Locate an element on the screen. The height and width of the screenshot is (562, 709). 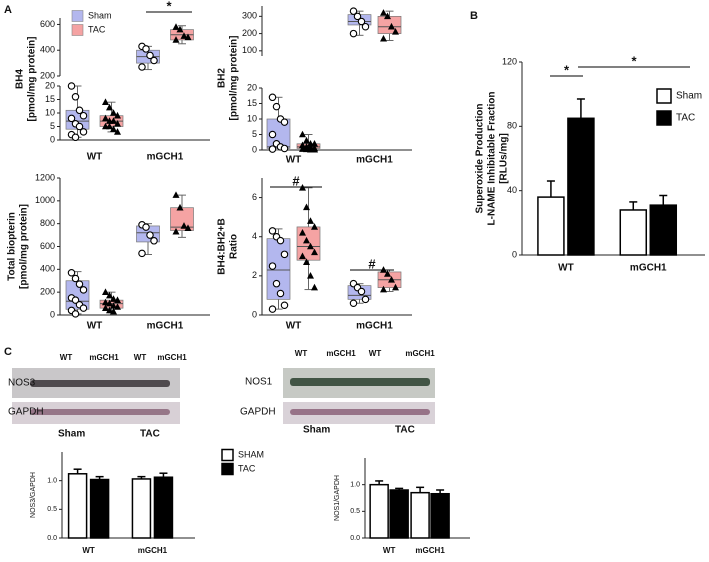
lane-label: WT is located at coordinates (375, 353).